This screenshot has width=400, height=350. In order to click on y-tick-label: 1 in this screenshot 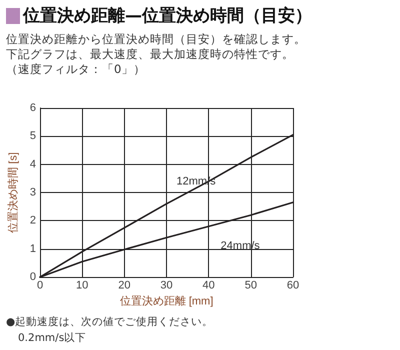, I will do `click(33, 248)`.